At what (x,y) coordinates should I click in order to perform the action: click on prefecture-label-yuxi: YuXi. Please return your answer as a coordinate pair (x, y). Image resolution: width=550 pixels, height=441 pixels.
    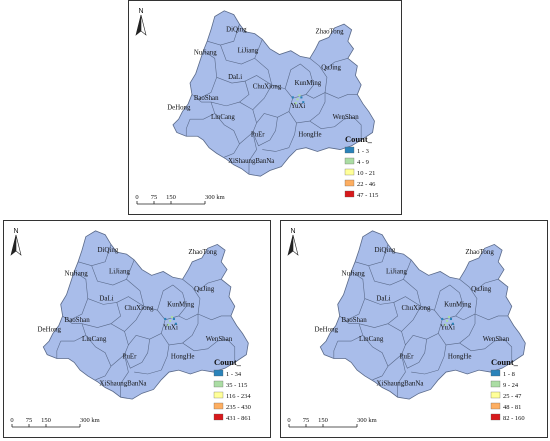
    Looking at the image, I should click on (447, 328).